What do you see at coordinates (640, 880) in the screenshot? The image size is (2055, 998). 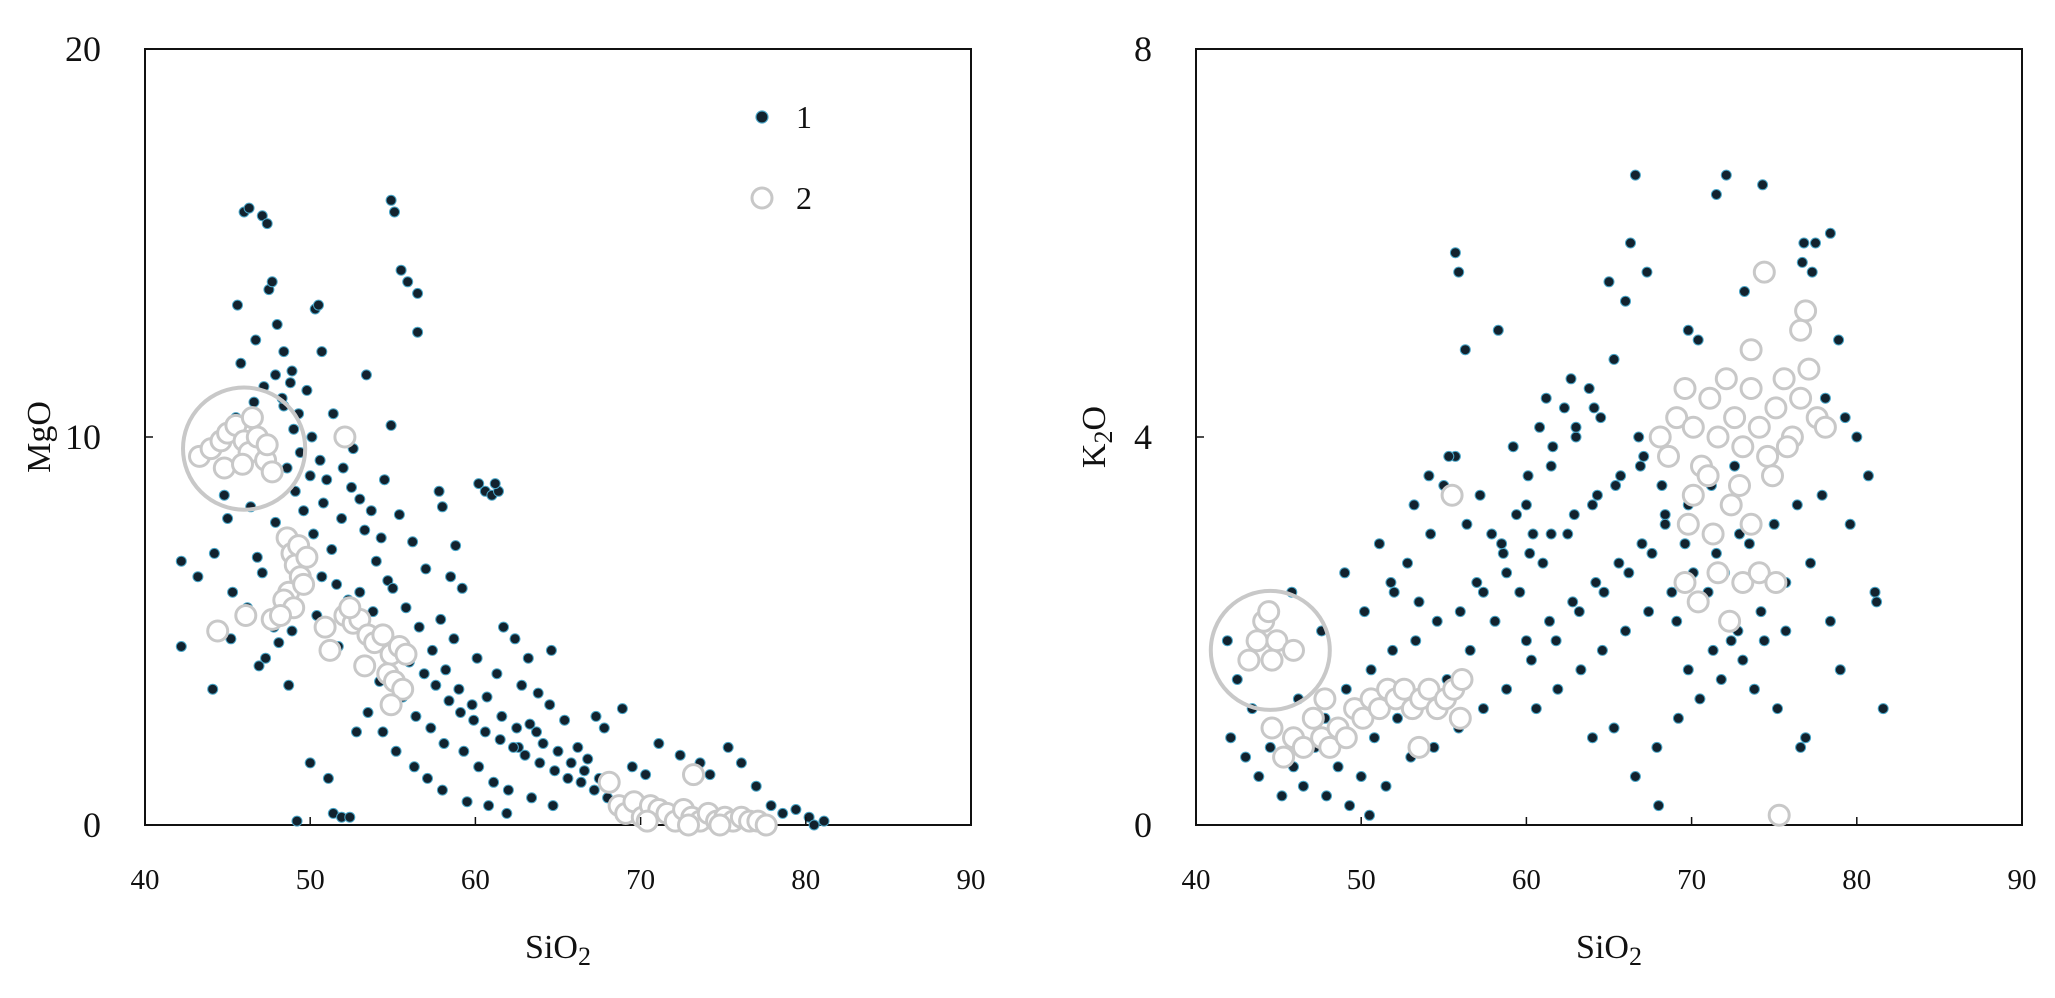 I see `mgo-x-tick-label-3: 70` at bounding box center [640, 880].